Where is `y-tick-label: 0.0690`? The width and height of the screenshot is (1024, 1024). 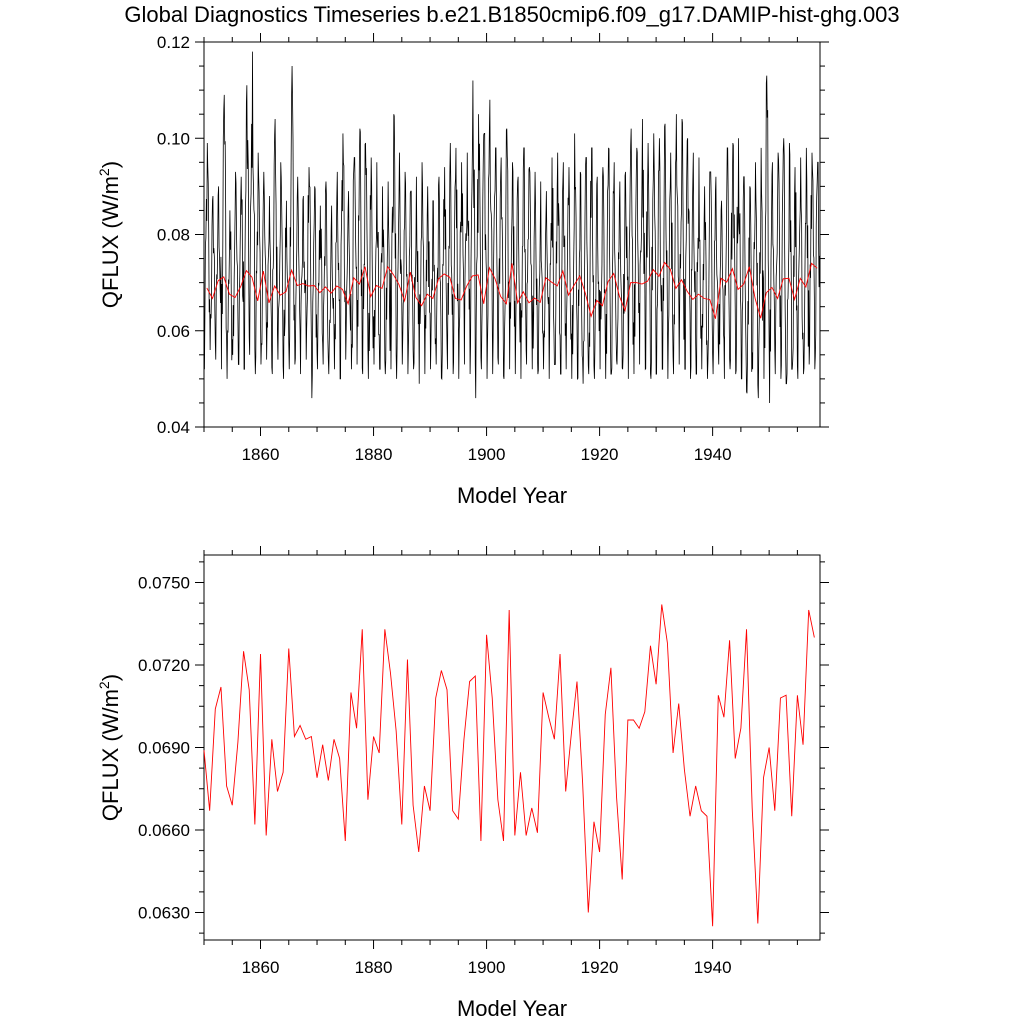 y-tick-label: 0.0690 is located at coordinates (164, 748).